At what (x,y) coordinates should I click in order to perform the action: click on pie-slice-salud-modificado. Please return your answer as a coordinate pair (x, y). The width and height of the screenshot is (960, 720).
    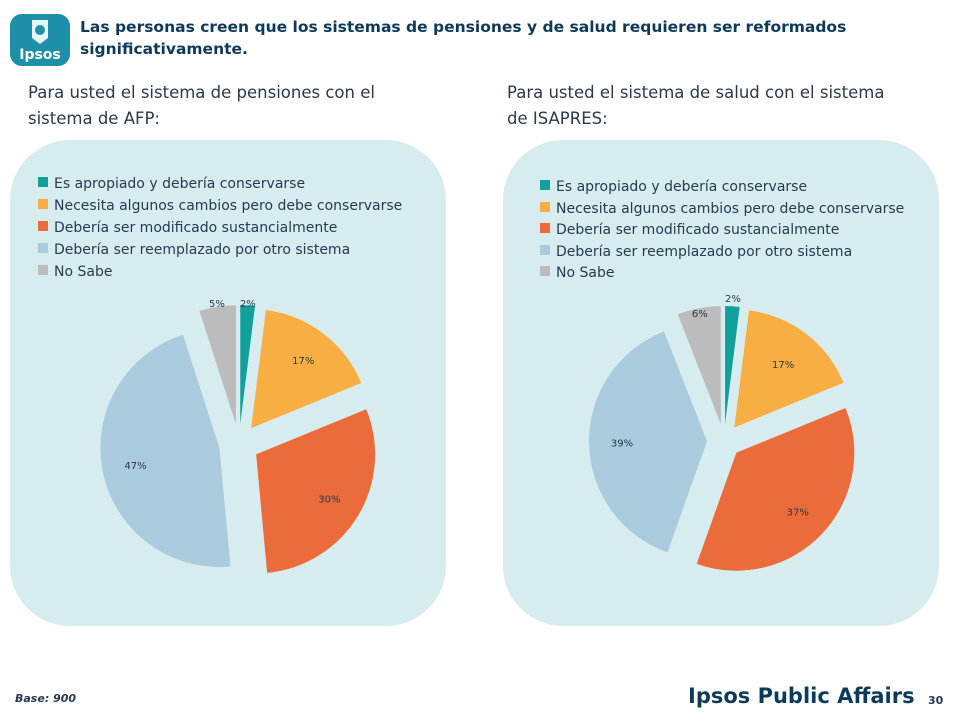
    Looking at the image, I should click on (775, 489).